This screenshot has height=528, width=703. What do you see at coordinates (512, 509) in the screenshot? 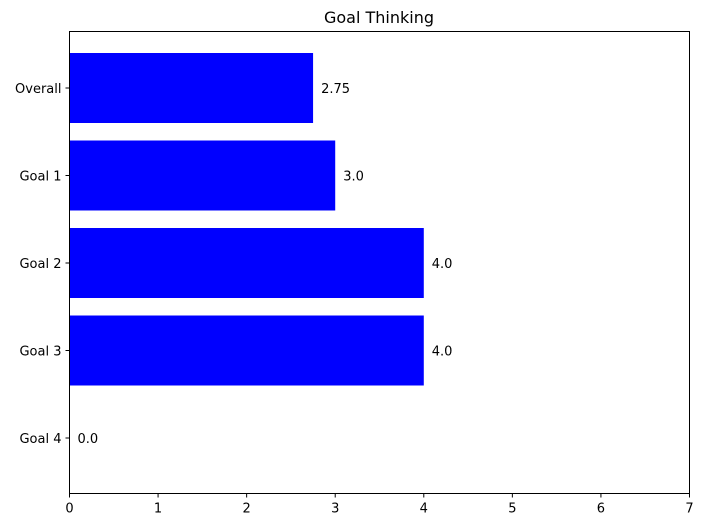
I see `x-tick-label-5: 5` at bounding box center [512, 509].